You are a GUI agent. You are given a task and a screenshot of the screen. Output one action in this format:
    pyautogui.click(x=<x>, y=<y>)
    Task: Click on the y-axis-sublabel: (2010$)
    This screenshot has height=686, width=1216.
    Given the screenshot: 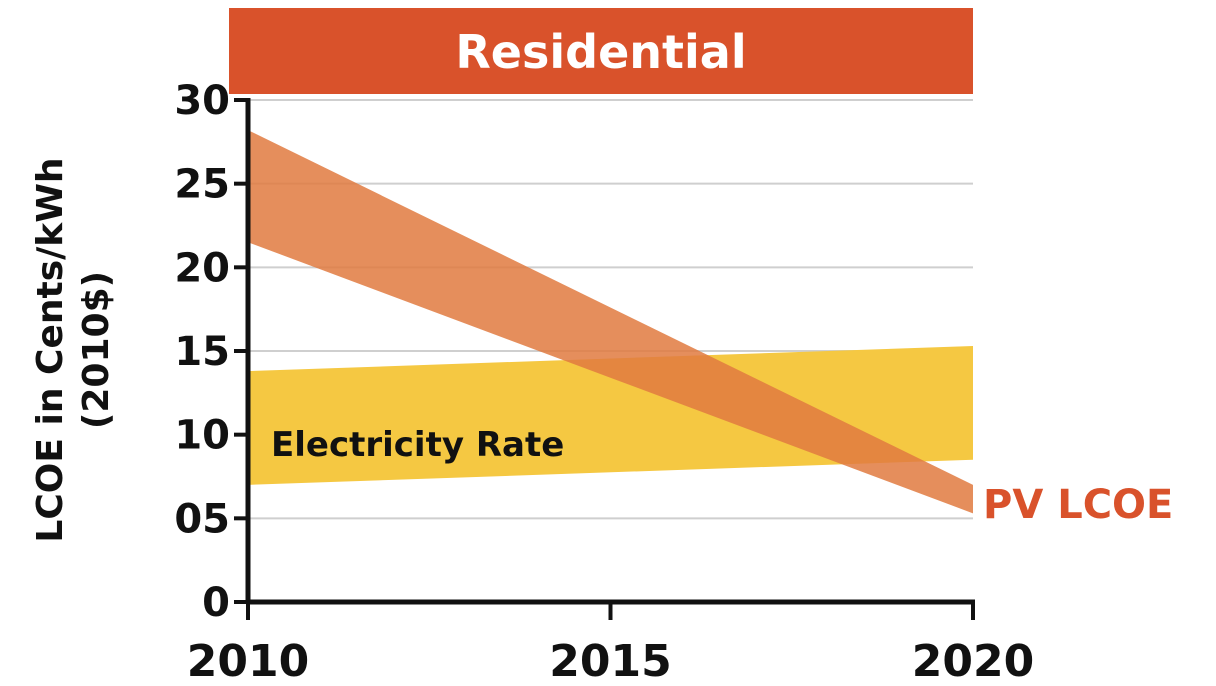 What is the action you would take?
    pyautogui.click(x=96, y=350)
    